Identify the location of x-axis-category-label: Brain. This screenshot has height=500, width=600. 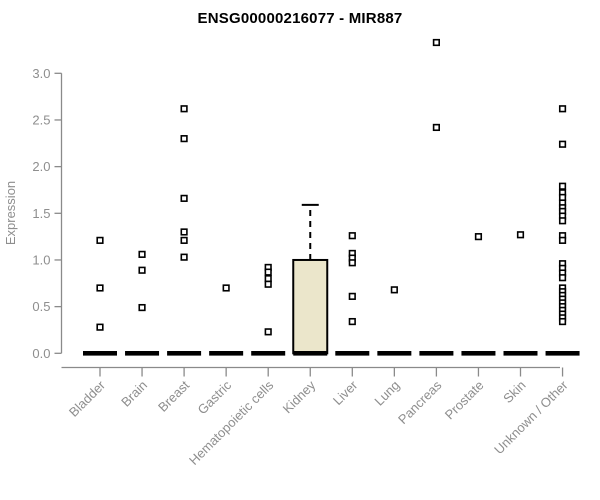
(134, 394).